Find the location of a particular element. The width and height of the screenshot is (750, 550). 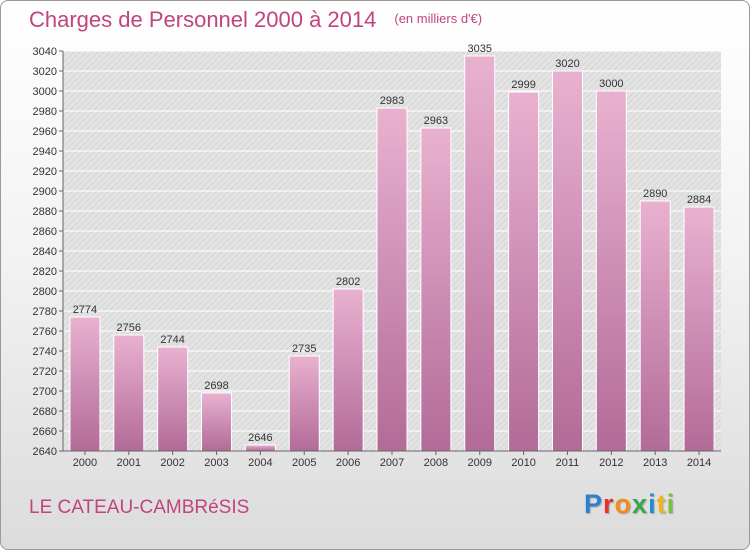

bar-value-label: 2963 is located at coordinates (436, 121).